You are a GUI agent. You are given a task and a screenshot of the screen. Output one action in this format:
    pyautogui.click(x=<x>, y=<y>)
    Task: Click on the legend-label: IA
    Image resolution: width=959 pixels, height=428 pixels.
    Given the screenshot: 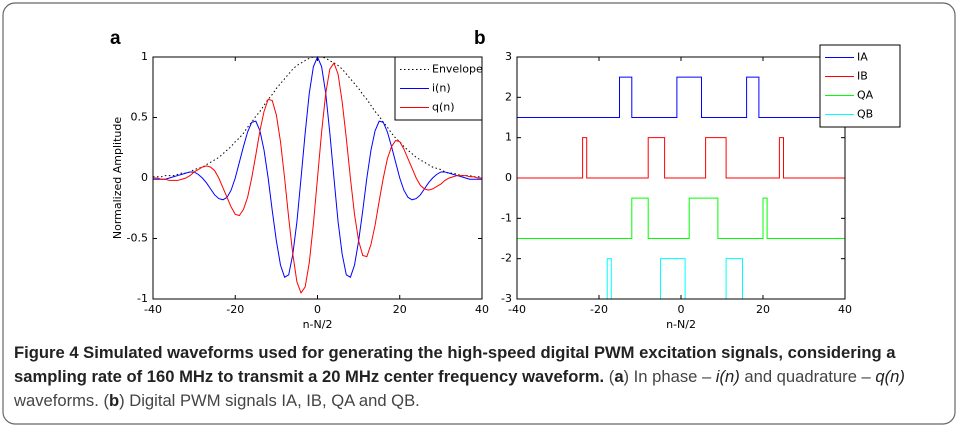 What is the action you would take?
    pyautogui.click(x=862, y=57)
    